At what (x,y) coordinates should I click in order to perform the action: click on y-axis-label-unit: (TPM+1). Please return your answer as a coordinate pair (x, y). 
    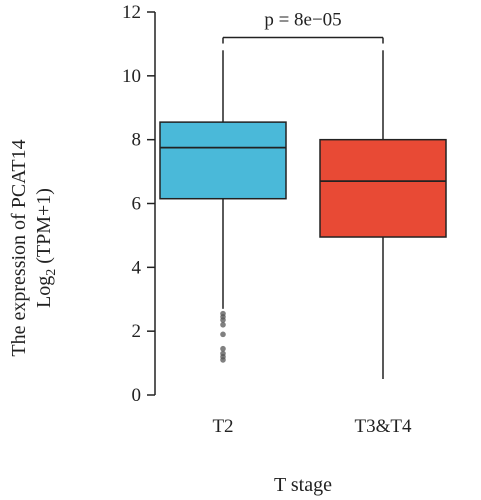
    Looking at the image, I should click on (44, 228).